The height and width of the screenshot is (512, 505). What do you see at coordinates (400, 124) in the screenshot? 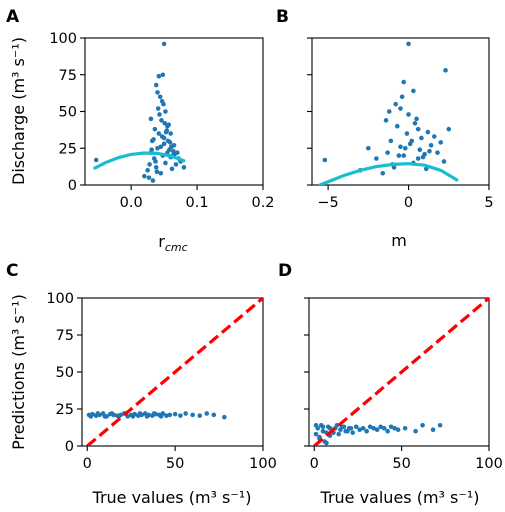
I see `chart-panel-b: −5 0 5` at bounding box center [400, 124].